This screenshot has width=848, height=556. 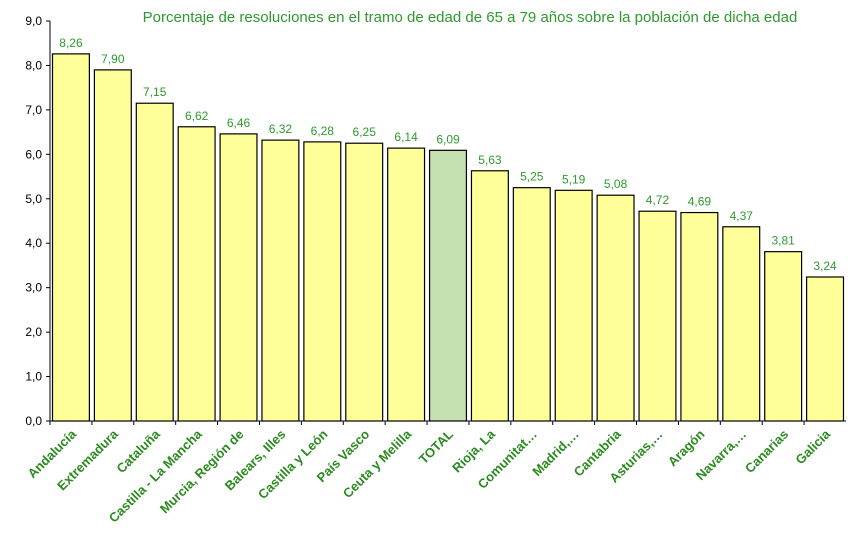 What do you see at coordinates (742, 216) in the screenshot?
I see `value-label: 4,37` at bounding box center [742, 216].